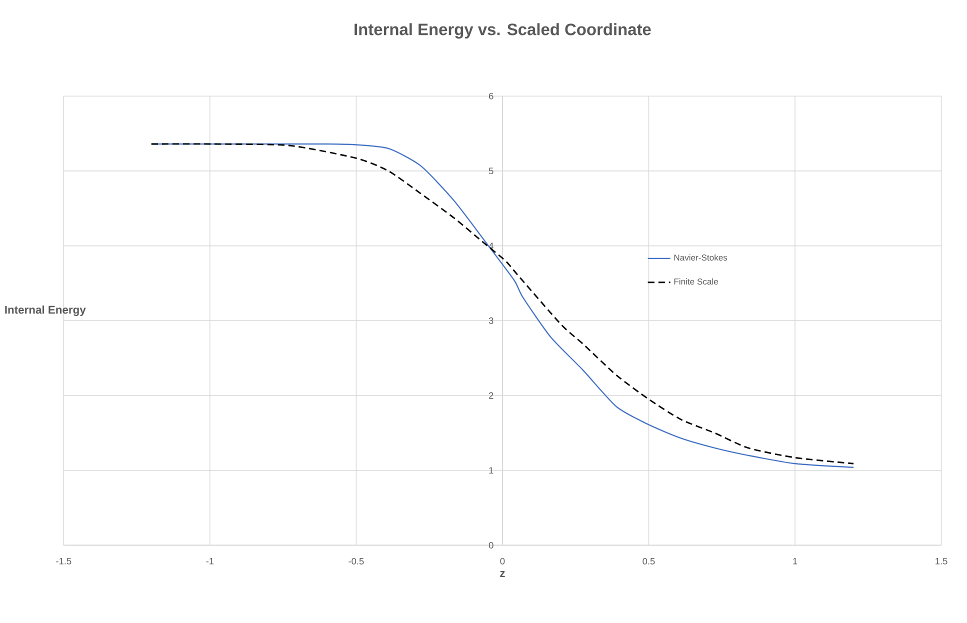  What do you see at coordinates (45, 311) in the screenshot?
I see `y-axis-title: Internal Energy` at bounding box center [45, 311].